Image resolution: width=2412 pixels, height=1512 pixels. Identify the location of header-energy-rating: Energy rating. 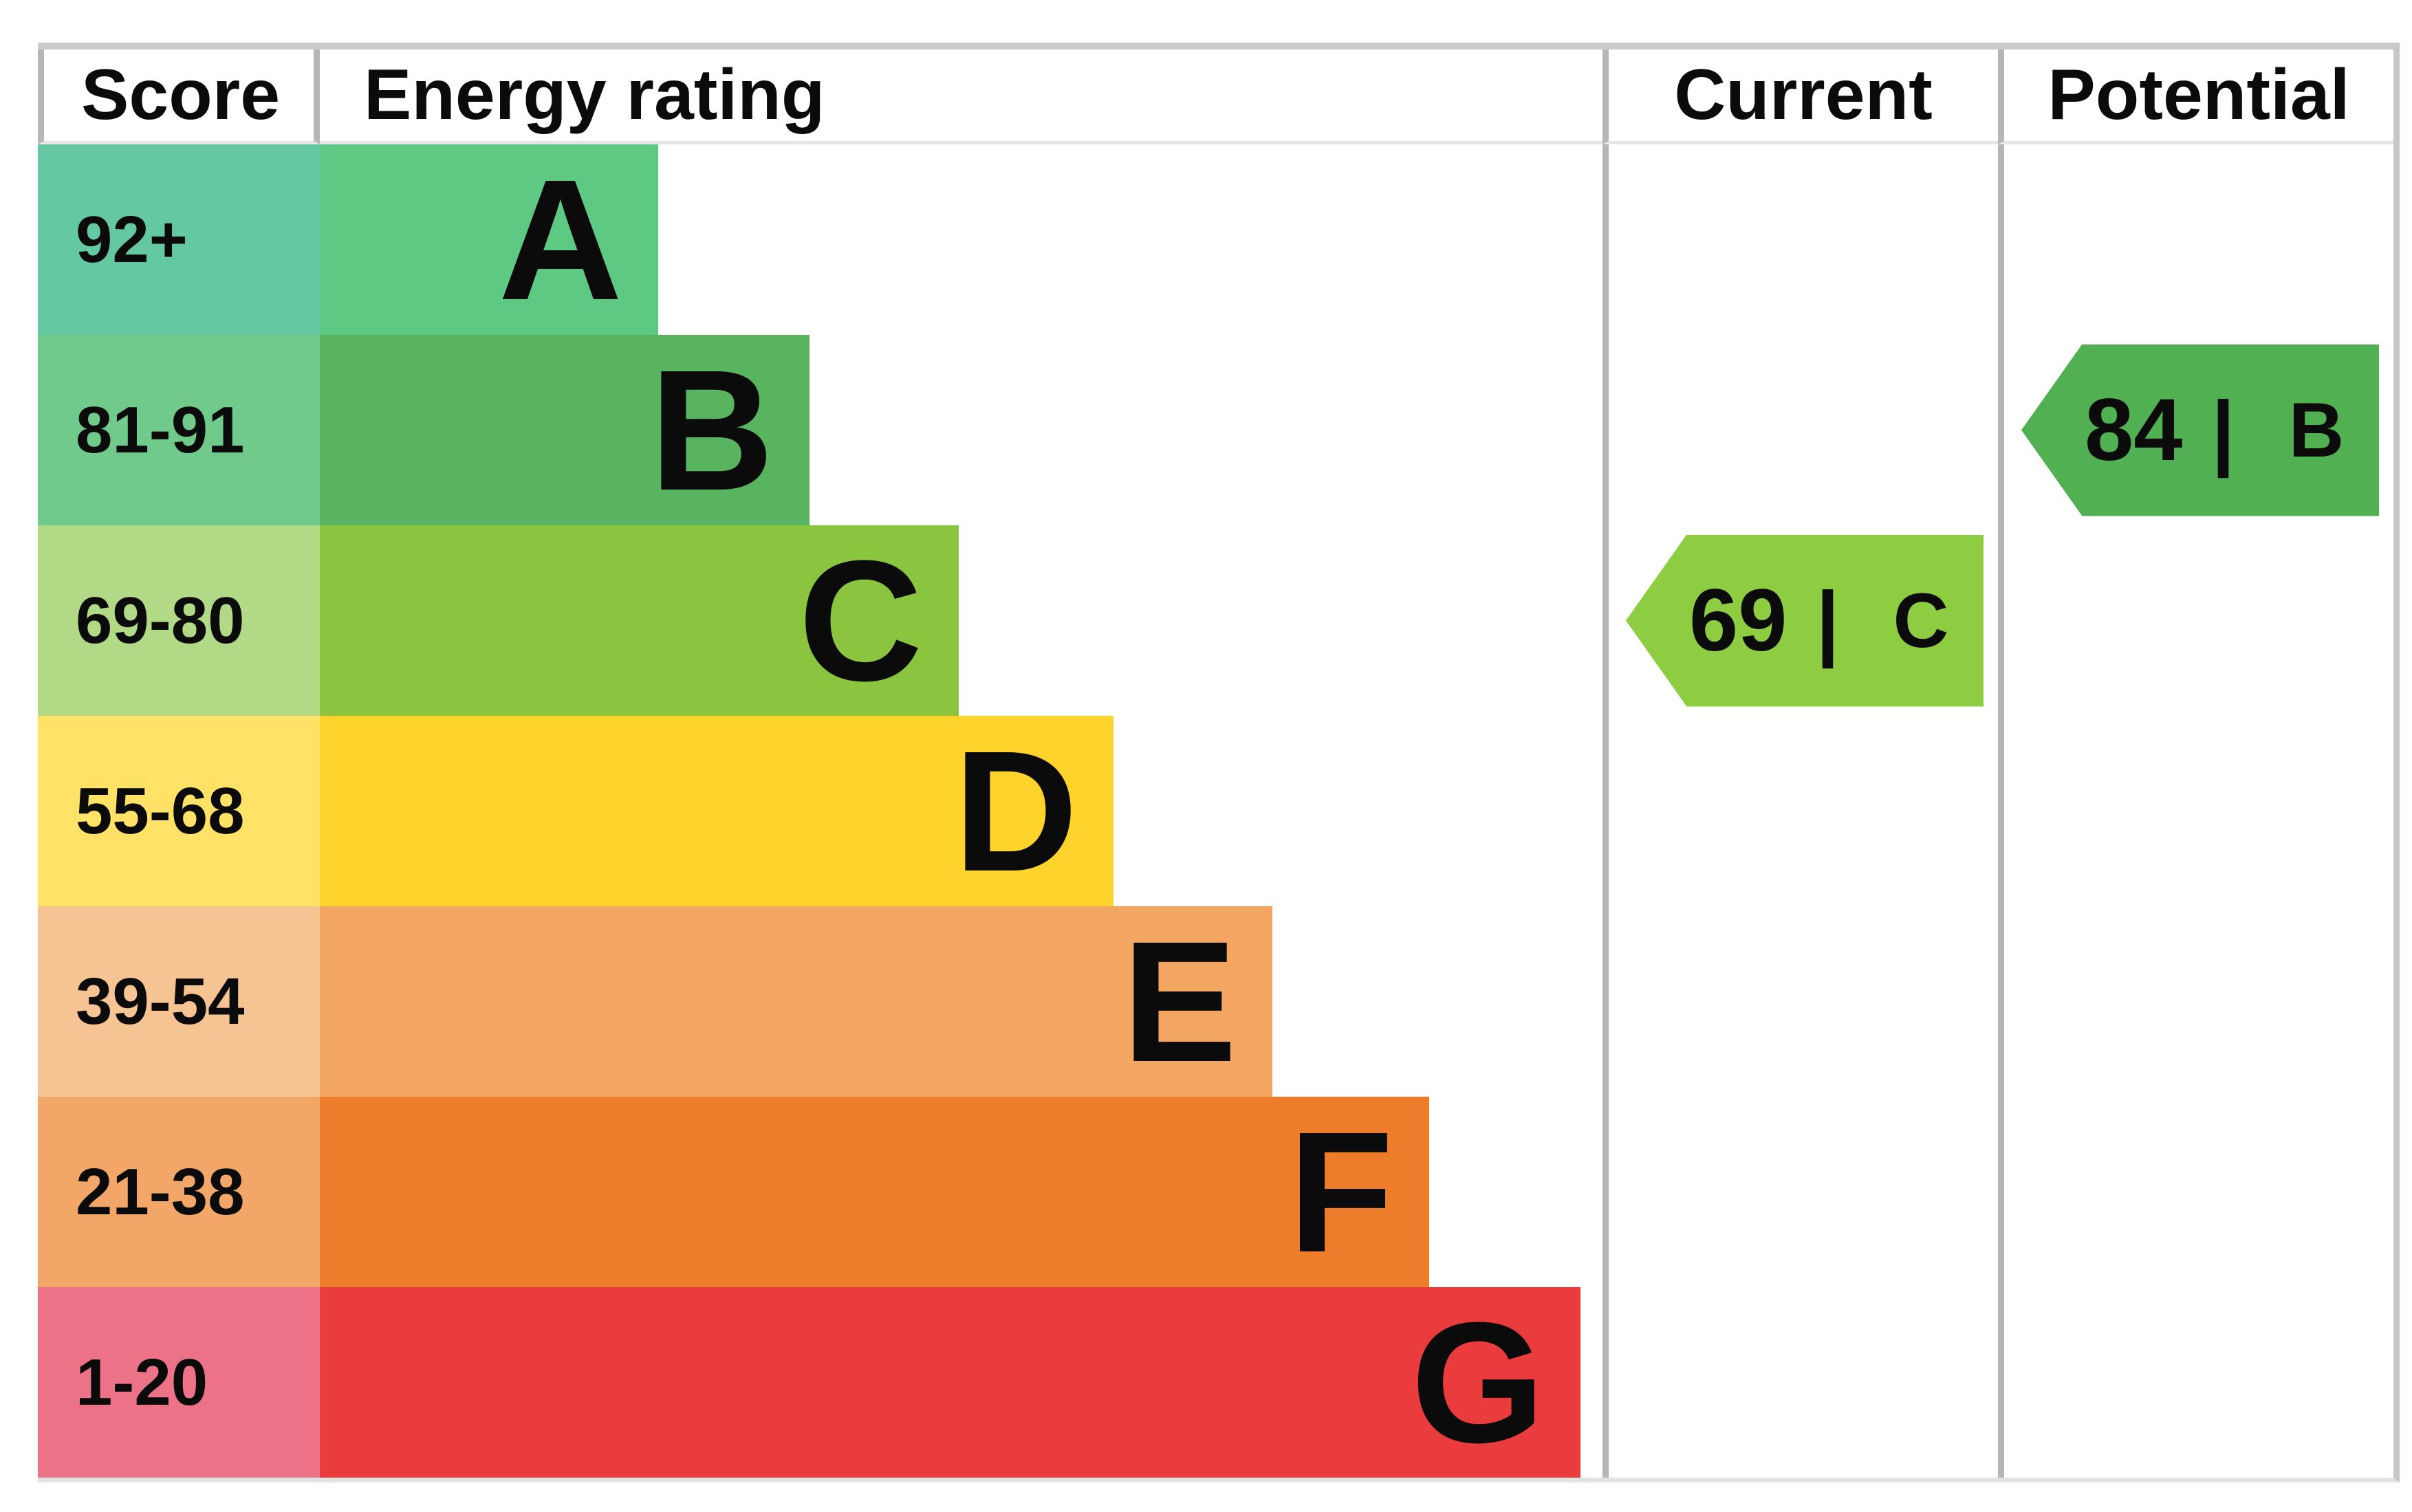
(961, 97).